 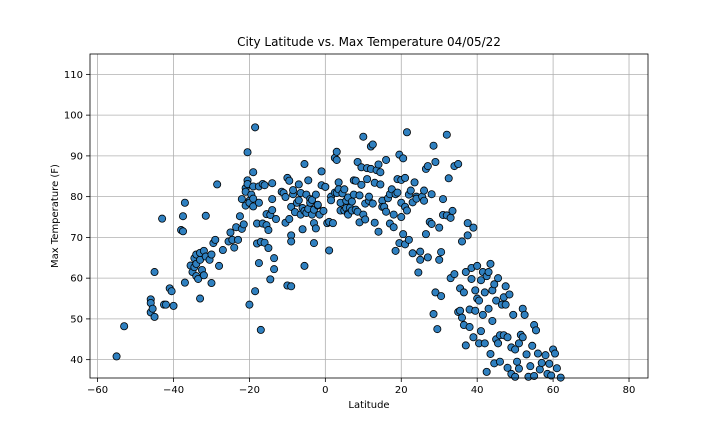 What do you see at coordinates (173, 390) in the screenshot?
I see `x-tick-label: −40` at bounding box center [173, 390].